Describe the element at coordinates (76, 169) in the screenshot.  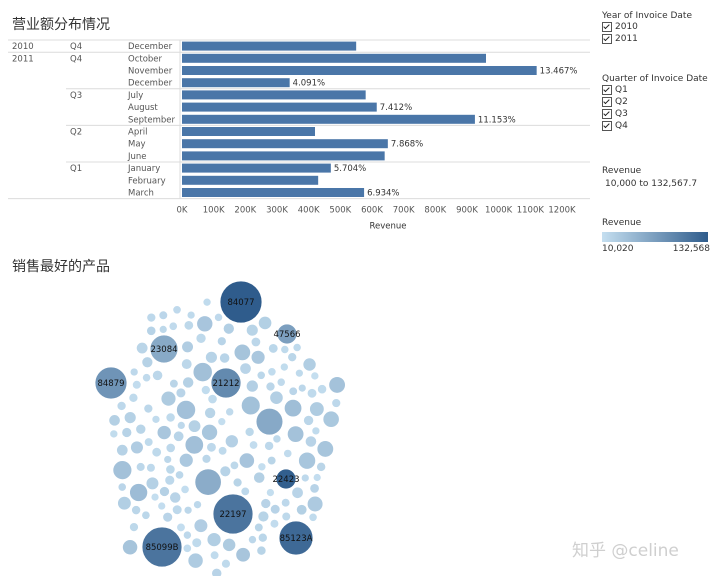
I see `quarter-label: Q1` at that location.